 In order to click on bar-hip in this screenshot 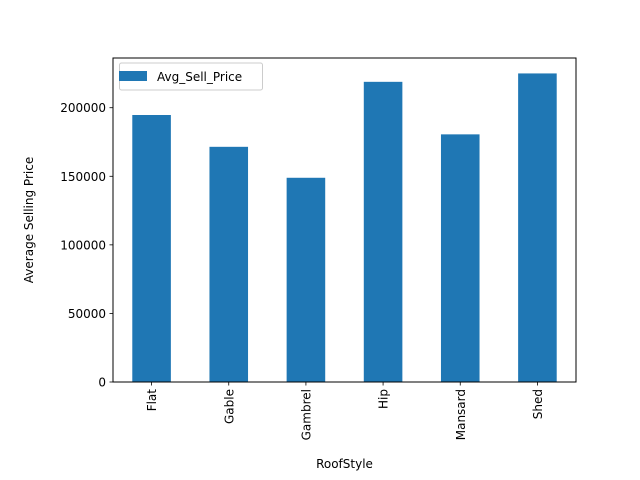, I will do `click(383, 231)`.